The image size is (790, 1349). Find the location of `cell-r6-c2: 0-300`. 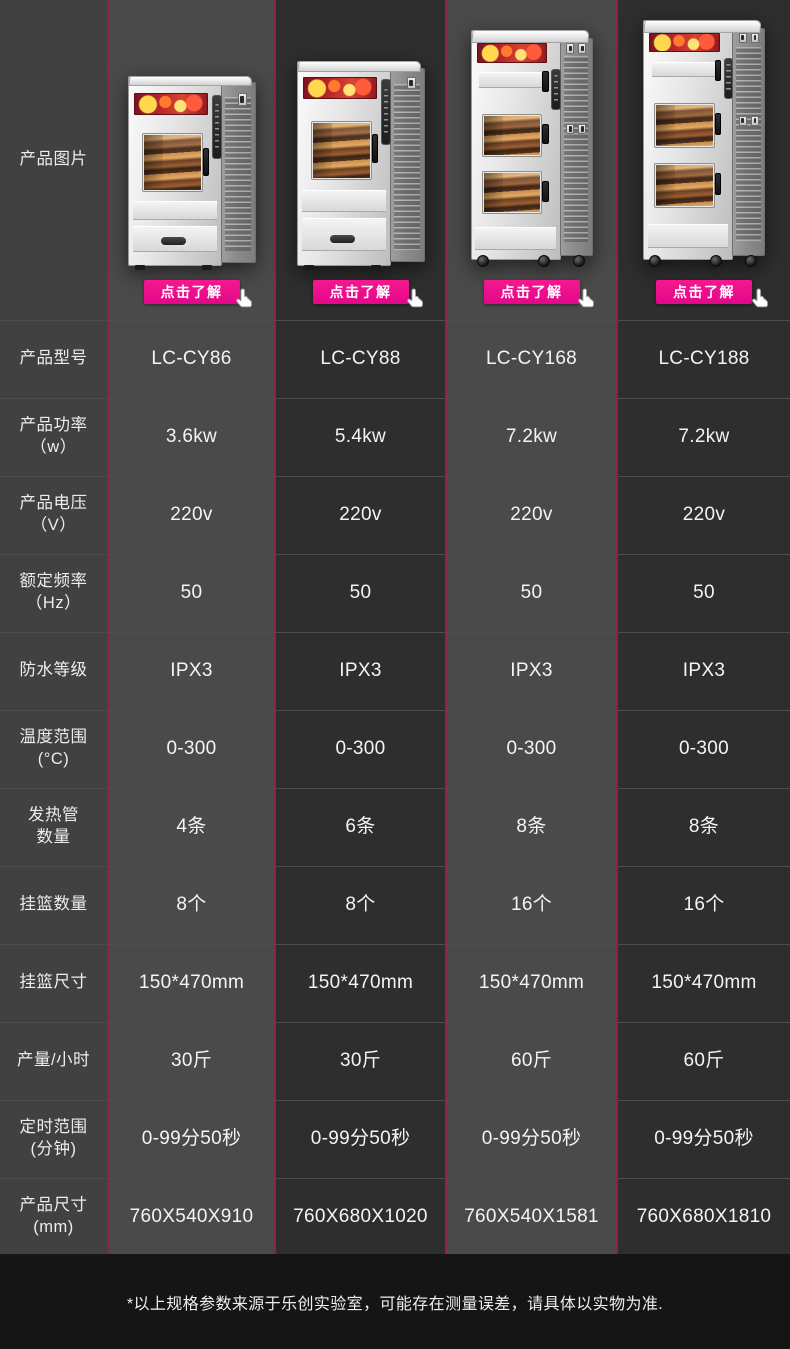

cell-r6-c2: 0-300 is located at coordinates (361, 749).